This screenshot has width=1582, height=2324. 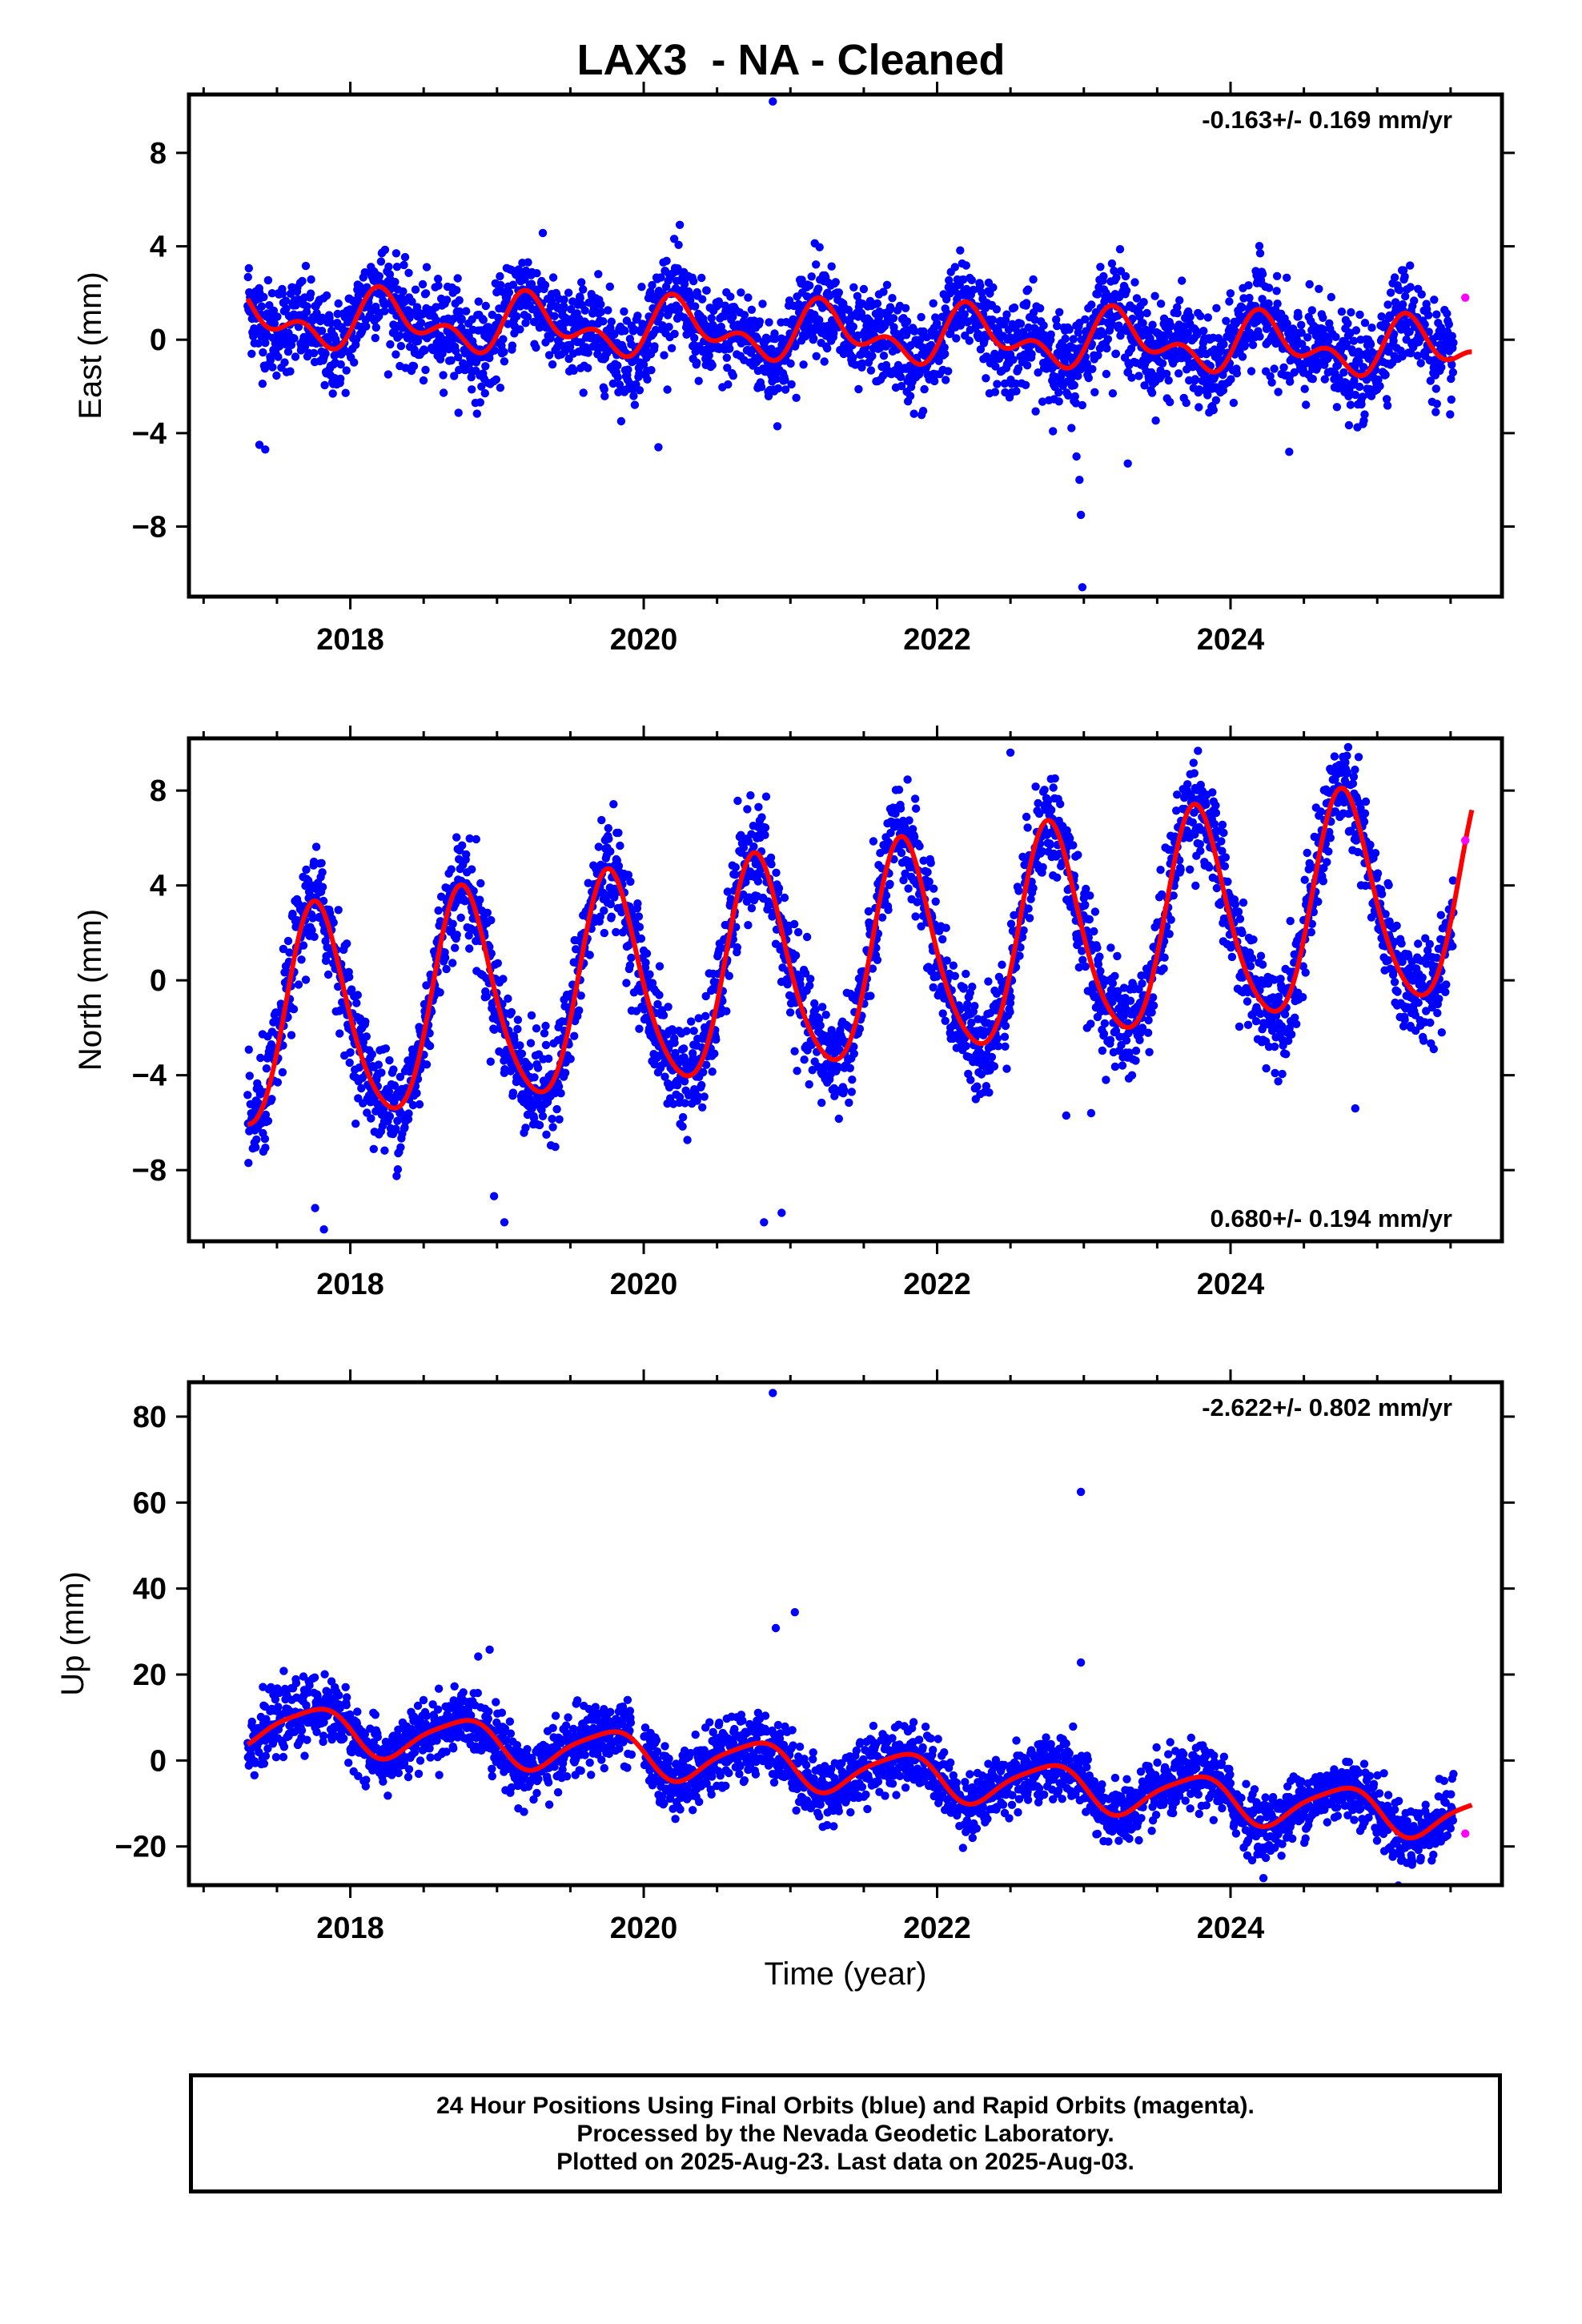 What do you see at coordinates (1289, 452) in the screenshot?
I see `east-outlier-point` at bounding box center [1289, 452].